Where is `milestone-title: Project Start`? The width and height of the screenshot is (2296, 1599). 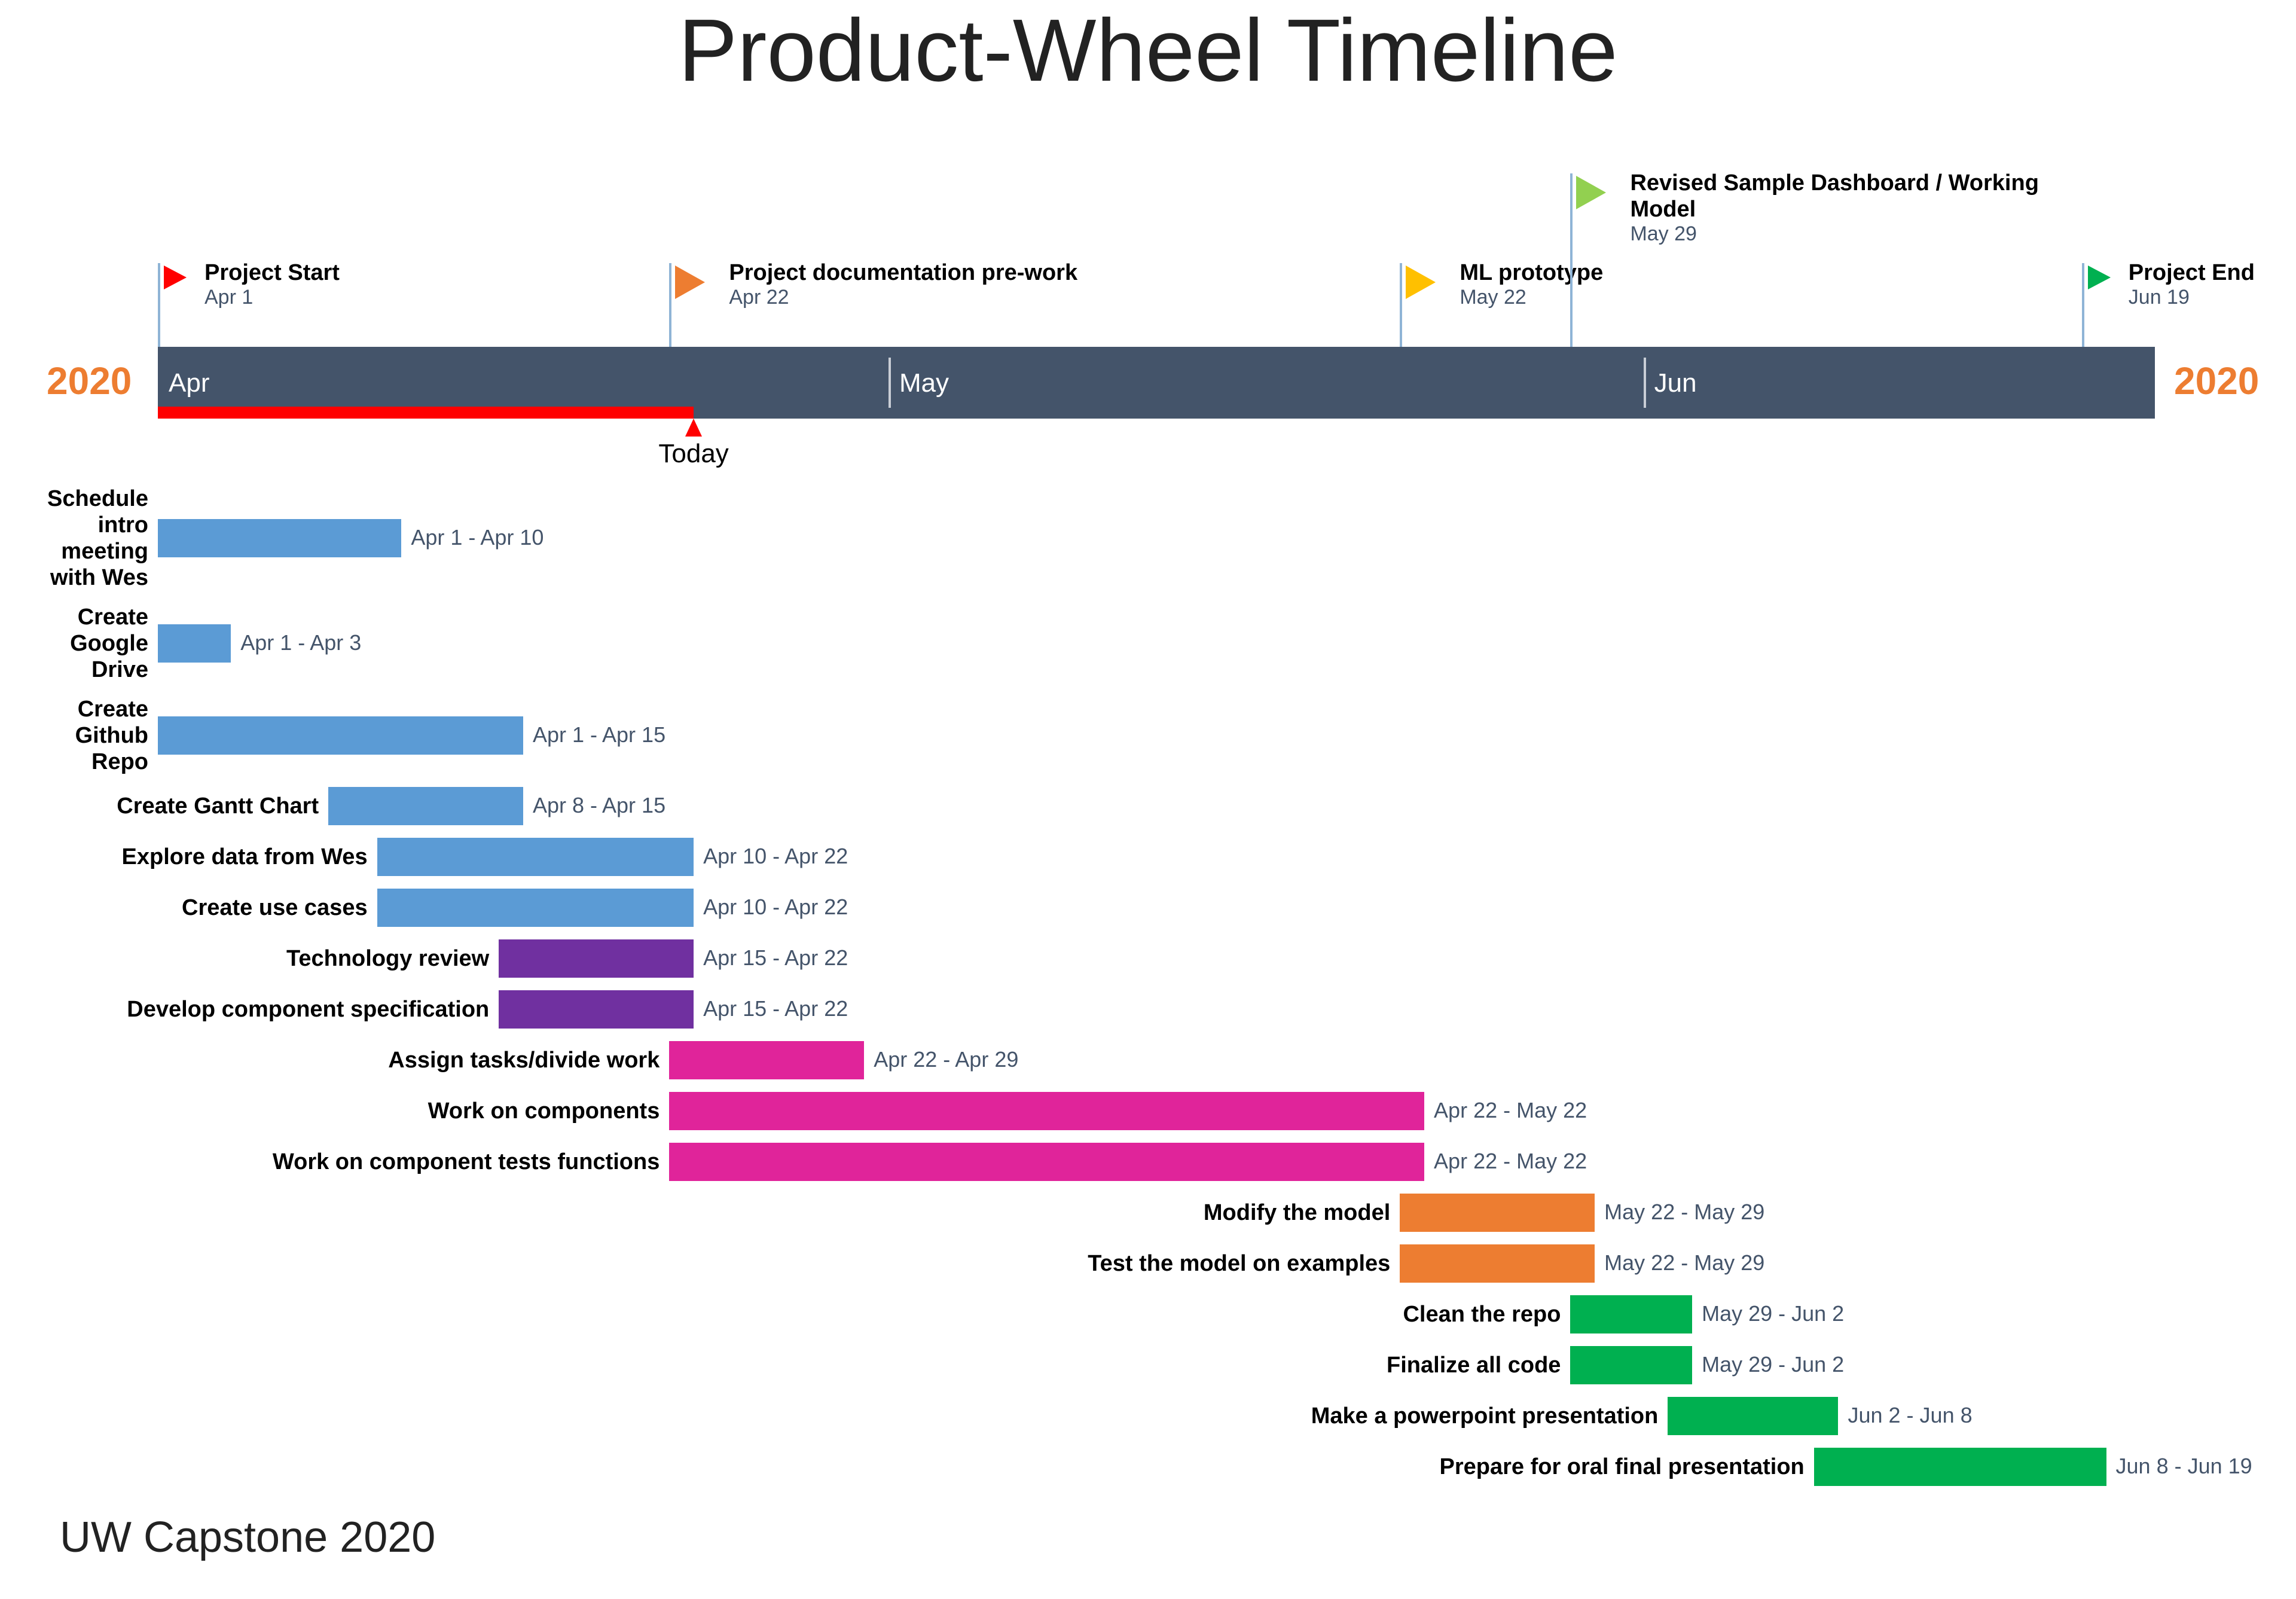
milestone-title: Project Start is located at coordinates (272, 272).